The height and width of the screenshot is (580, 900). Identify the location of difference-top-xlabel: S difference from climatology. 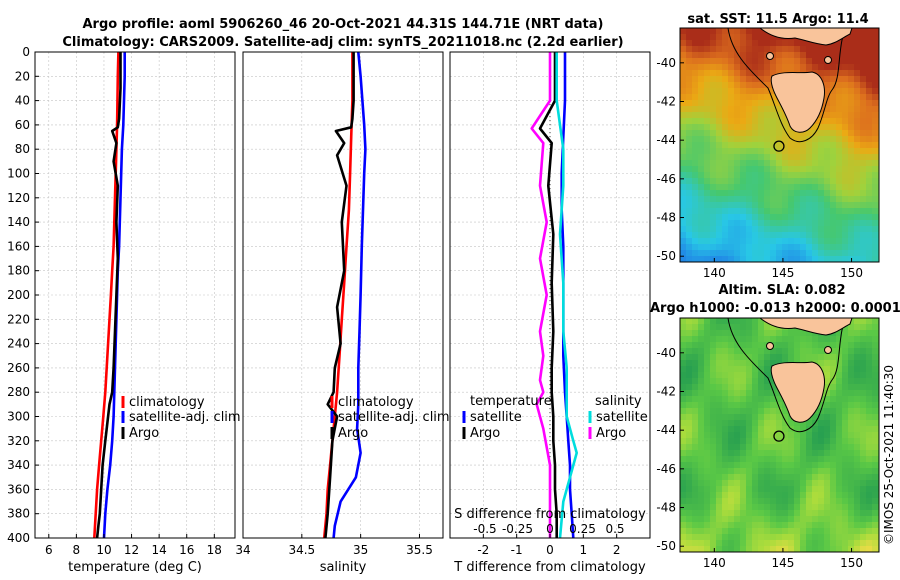
(550, 514).